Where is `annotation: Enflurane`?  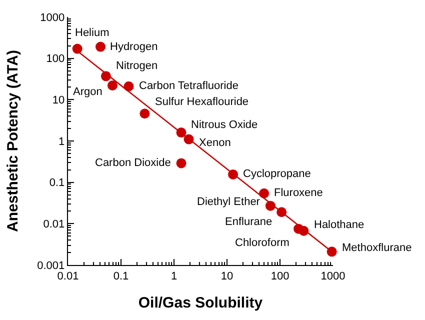 annotation: Enflurane is located at coordinates (248, 222).